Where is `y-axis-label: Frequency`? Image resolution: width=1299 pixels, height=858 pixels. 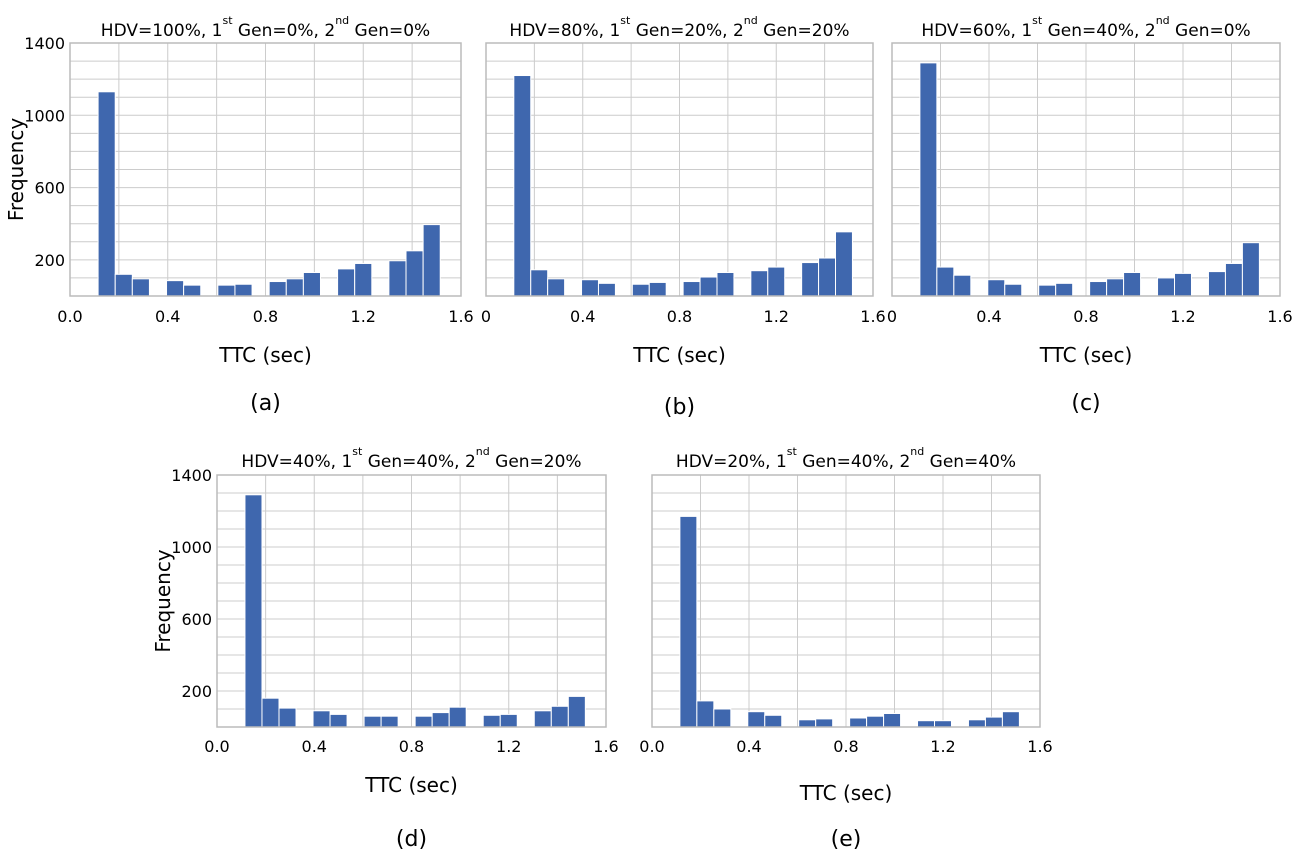 y-axis-label: Frequency is located at coordinates (16, 169).